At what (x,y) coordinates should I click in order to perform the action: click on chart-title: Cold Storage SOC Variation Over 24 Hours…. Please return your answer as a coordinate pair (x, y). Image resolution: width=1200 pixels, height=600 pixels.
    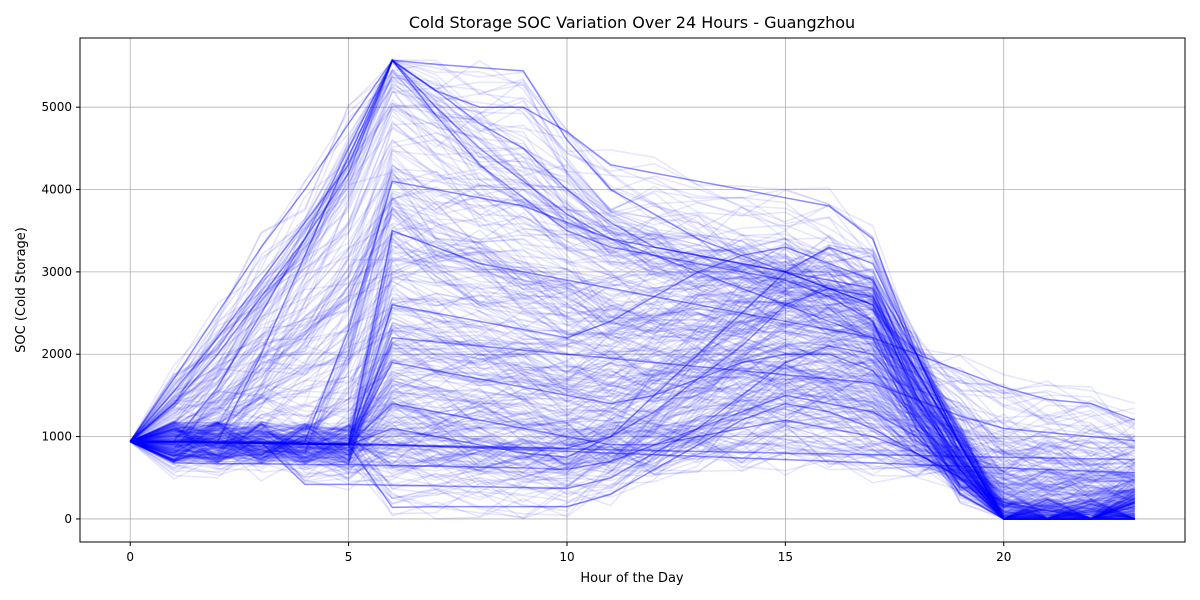
    Looking at the image, I should click on (632, 22).